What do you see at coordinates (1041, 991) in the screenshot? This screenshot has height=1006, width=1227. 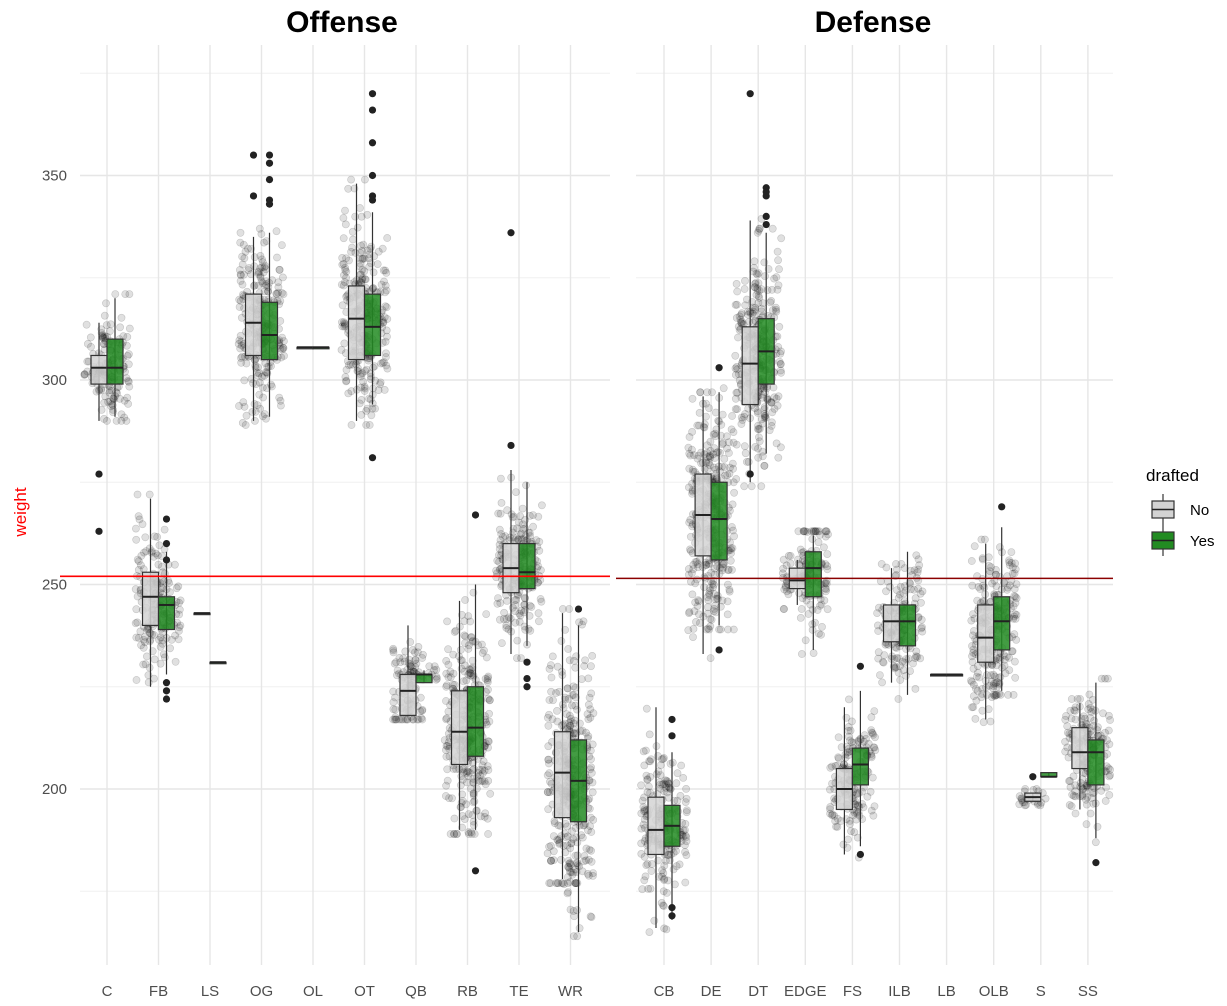 I see `x-tick-label: S` at bounding box center [1041, 991].